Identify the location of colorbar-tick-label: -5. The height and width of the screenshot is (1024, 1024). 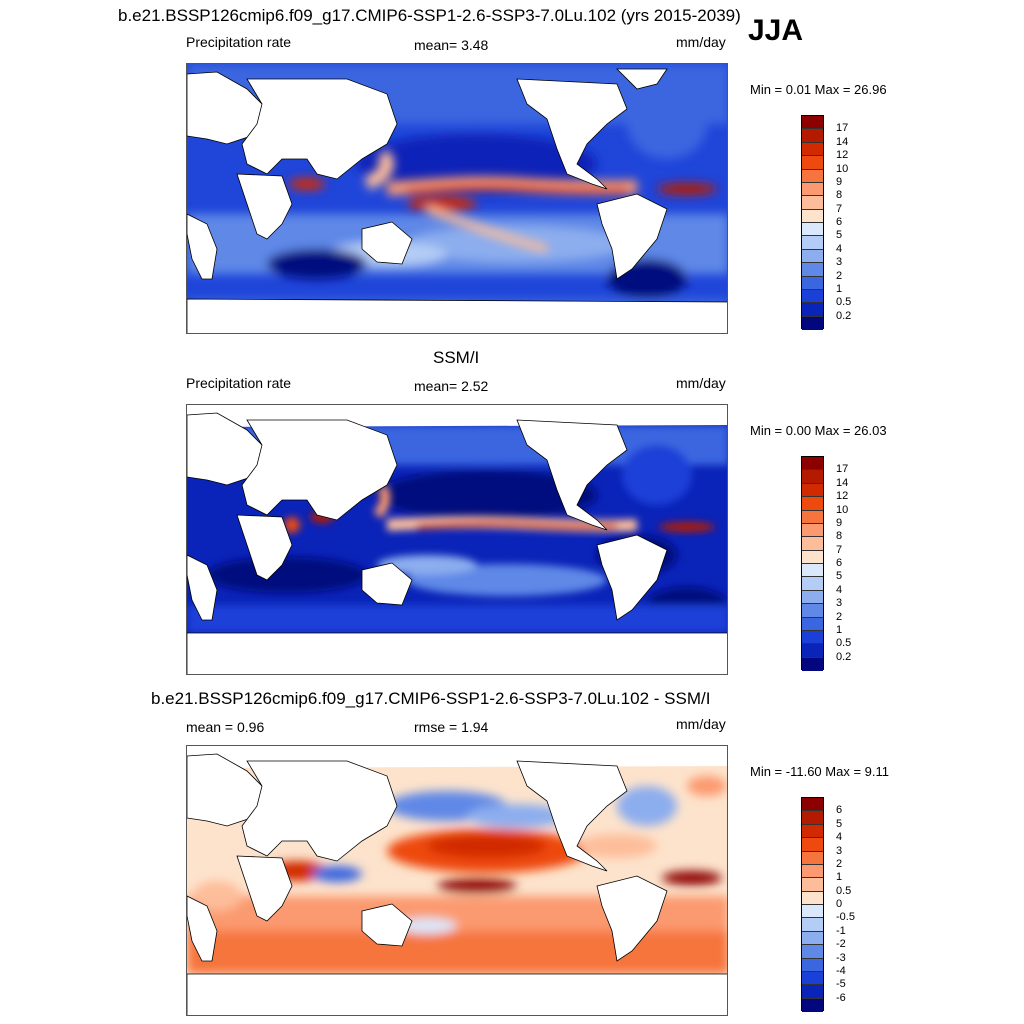
(841, 984).